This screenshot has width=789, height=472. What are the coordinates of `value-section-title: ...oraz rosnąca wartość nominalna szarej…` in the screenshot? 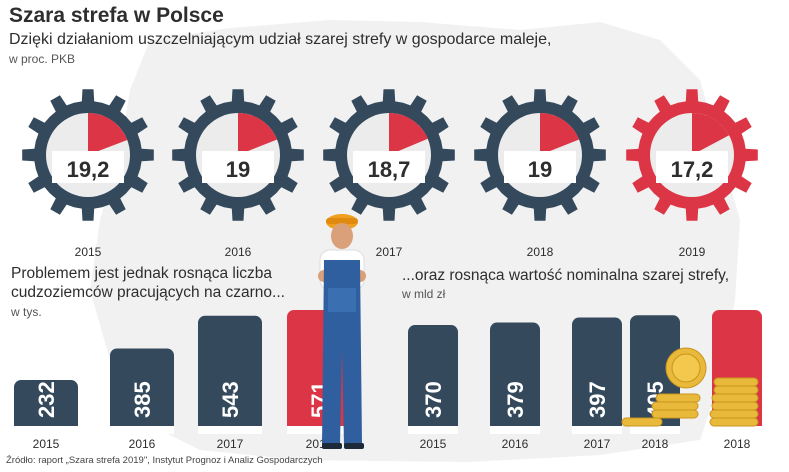 It's located at (566, 275).